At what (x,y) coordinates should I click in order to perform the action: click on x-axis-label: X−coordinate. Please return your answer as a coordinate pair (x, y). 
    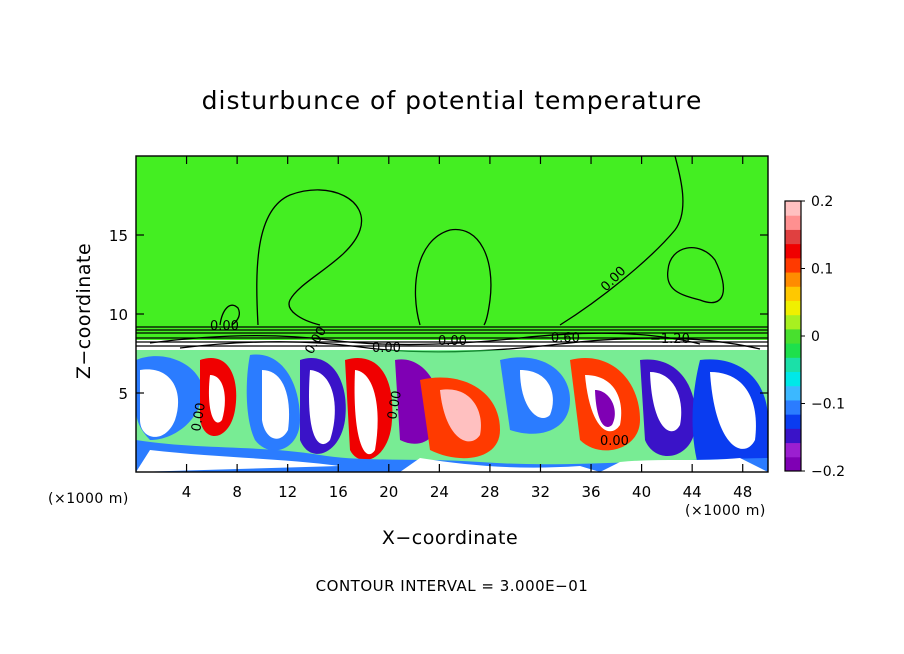
    Looking at the image, I should click on (450, 538).